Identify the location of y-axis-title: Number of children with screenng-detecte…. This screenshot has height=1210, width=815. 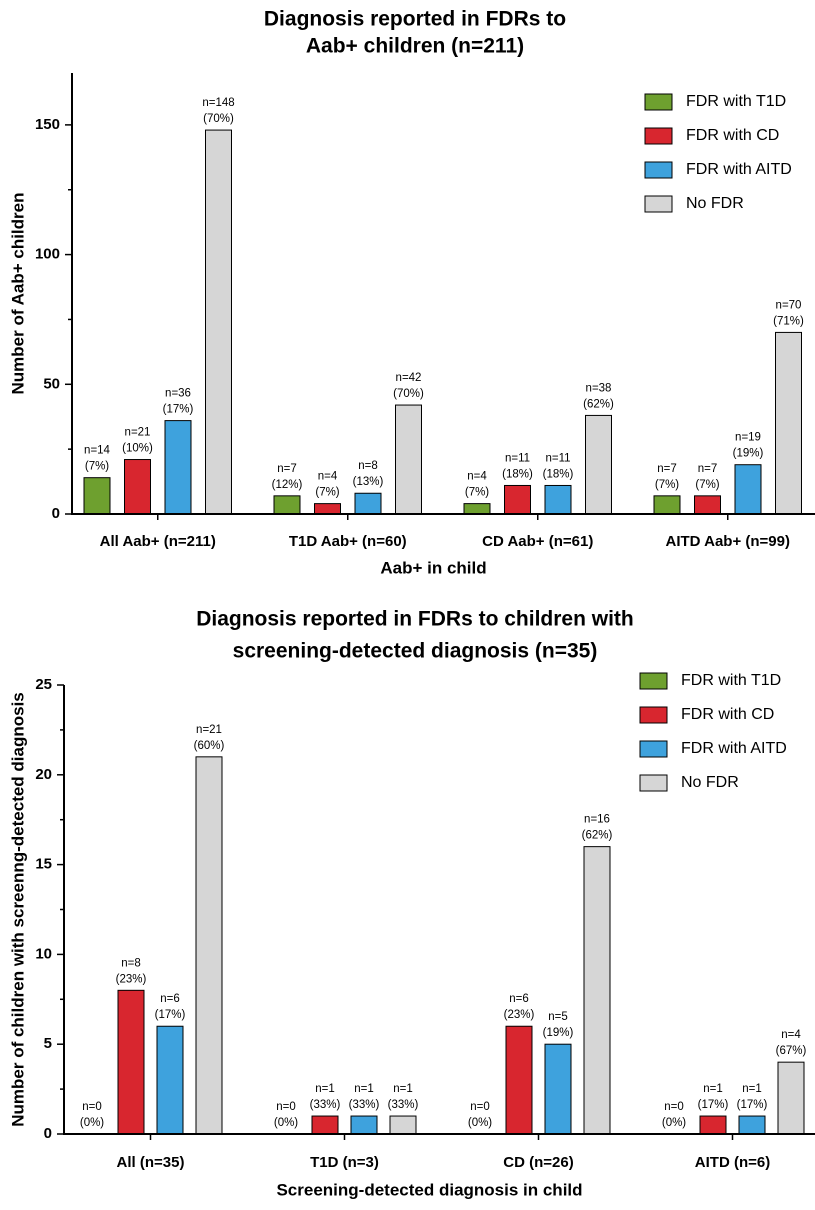
(17, 909).